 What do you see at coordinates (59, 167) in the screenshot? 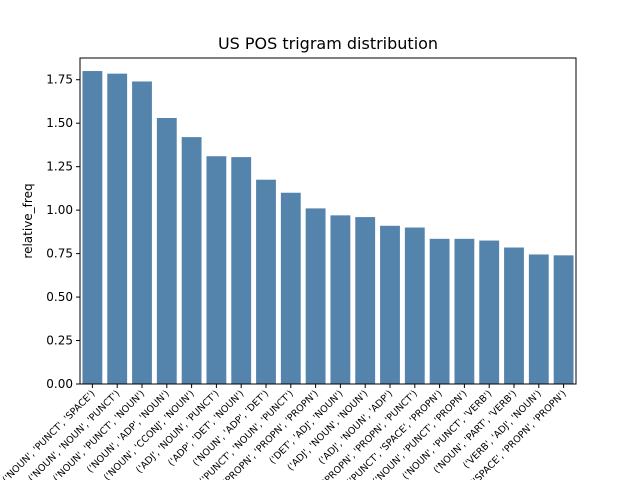
I see `y-tick-label: 1.25` at bounding box center [59, 167].